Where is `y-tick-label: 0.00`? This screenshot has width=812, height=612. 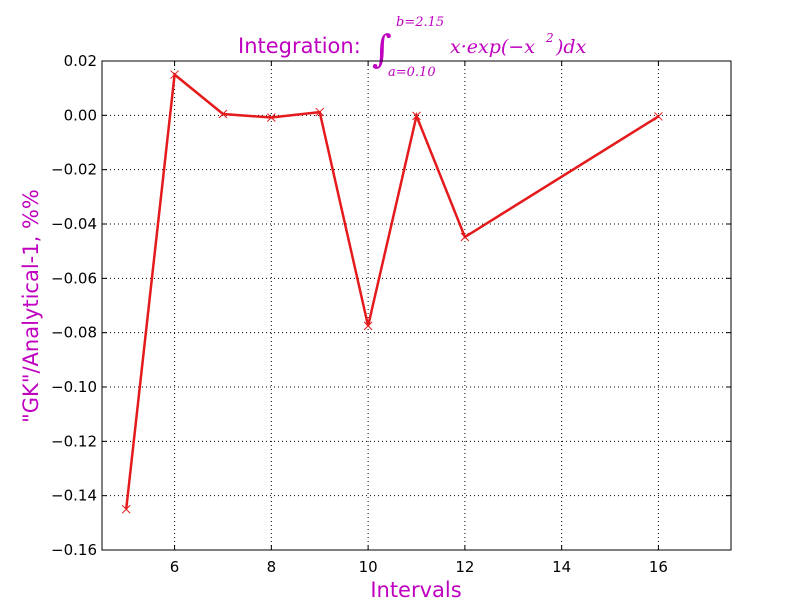 y-tick-label: 0.00 is located at coordinates (80, 115).